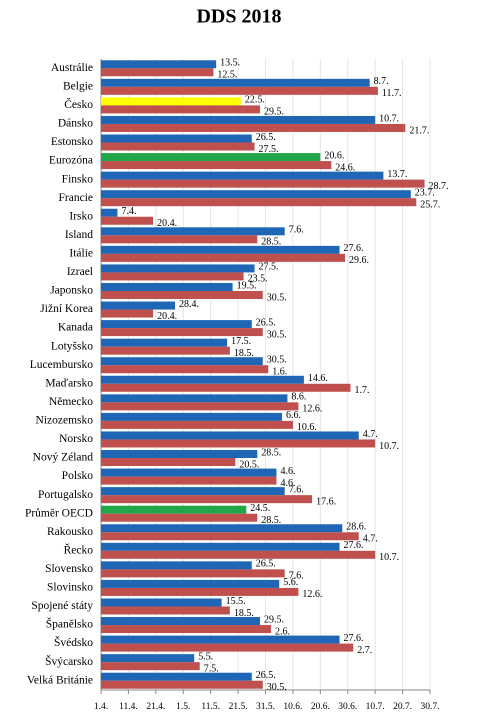 This screenshot has height=724, width=478. Describe the element at coordinates (128, 707) in the screenshot. I see `x-tick-label: 11.4.` at that location.